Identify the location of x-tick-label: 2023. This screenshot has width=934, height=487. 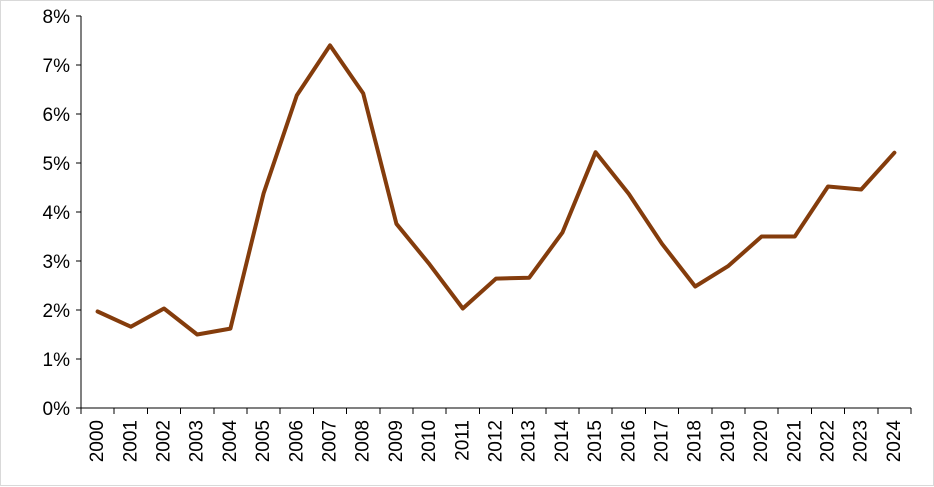
(861, 441).